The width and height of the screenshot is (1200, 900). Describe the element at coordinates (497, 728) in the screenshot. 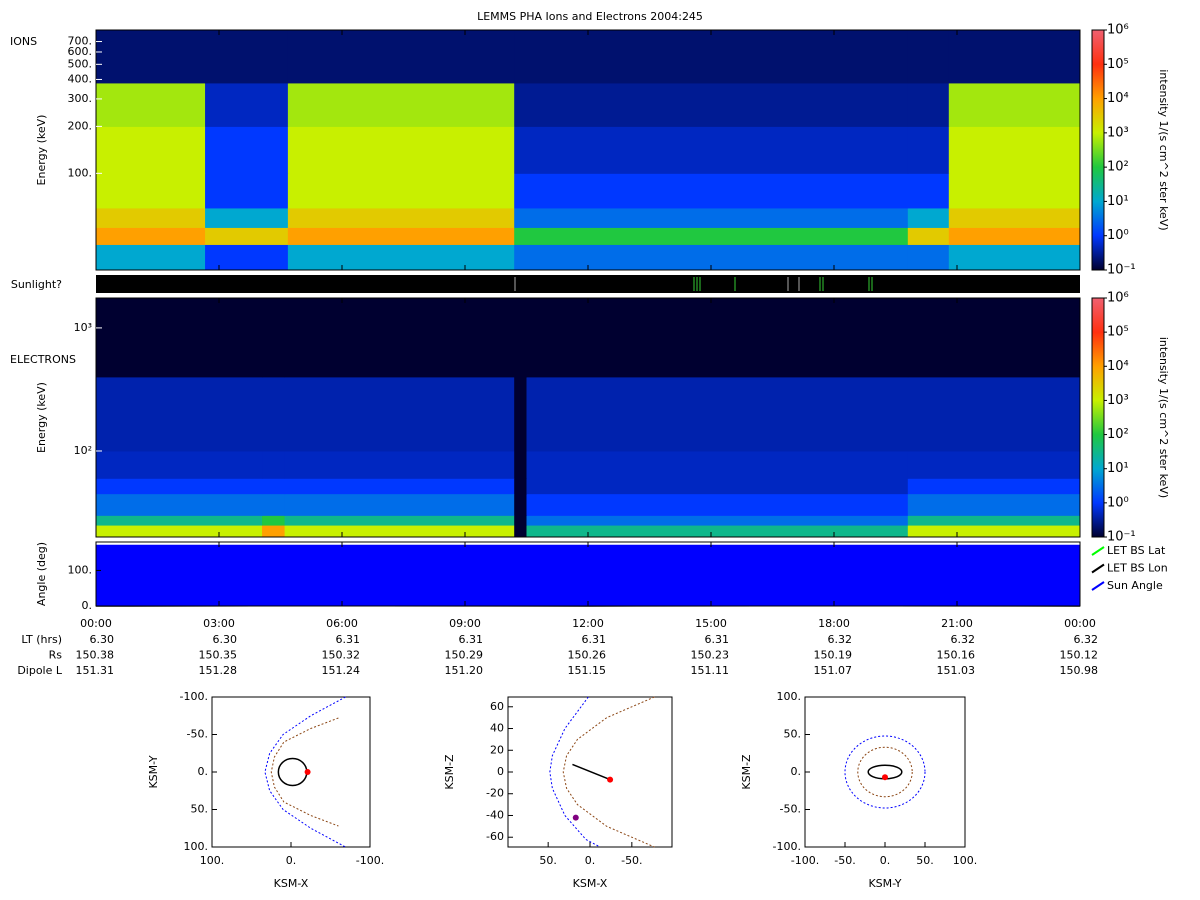

I see `y-tick-label: 40` at that location.